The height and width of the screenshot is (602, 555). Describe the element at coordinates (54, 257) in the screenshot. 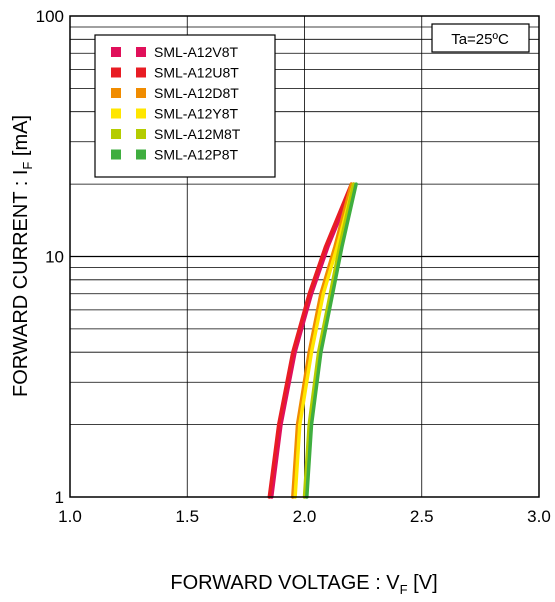

I see `y-tick-label: 10` at that location.